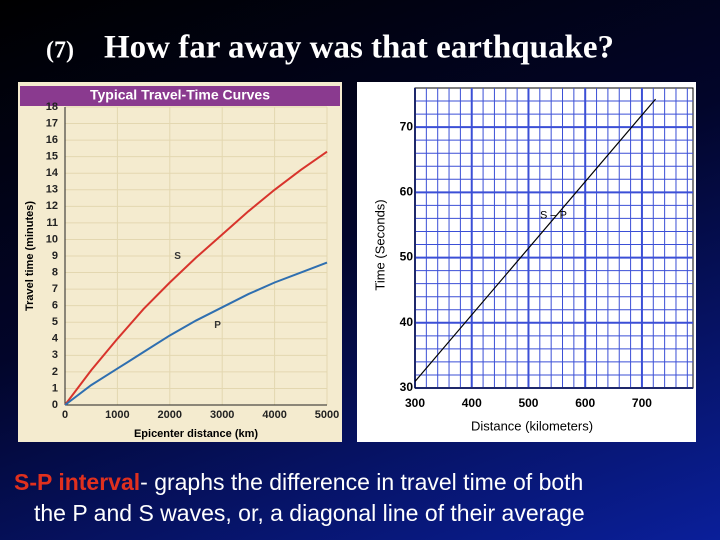 The width and height of the screenshot is (720, 545). Describe the element at coordinates (55, 322) in the screenshot. I see `y-tick-label: 5` at that location.